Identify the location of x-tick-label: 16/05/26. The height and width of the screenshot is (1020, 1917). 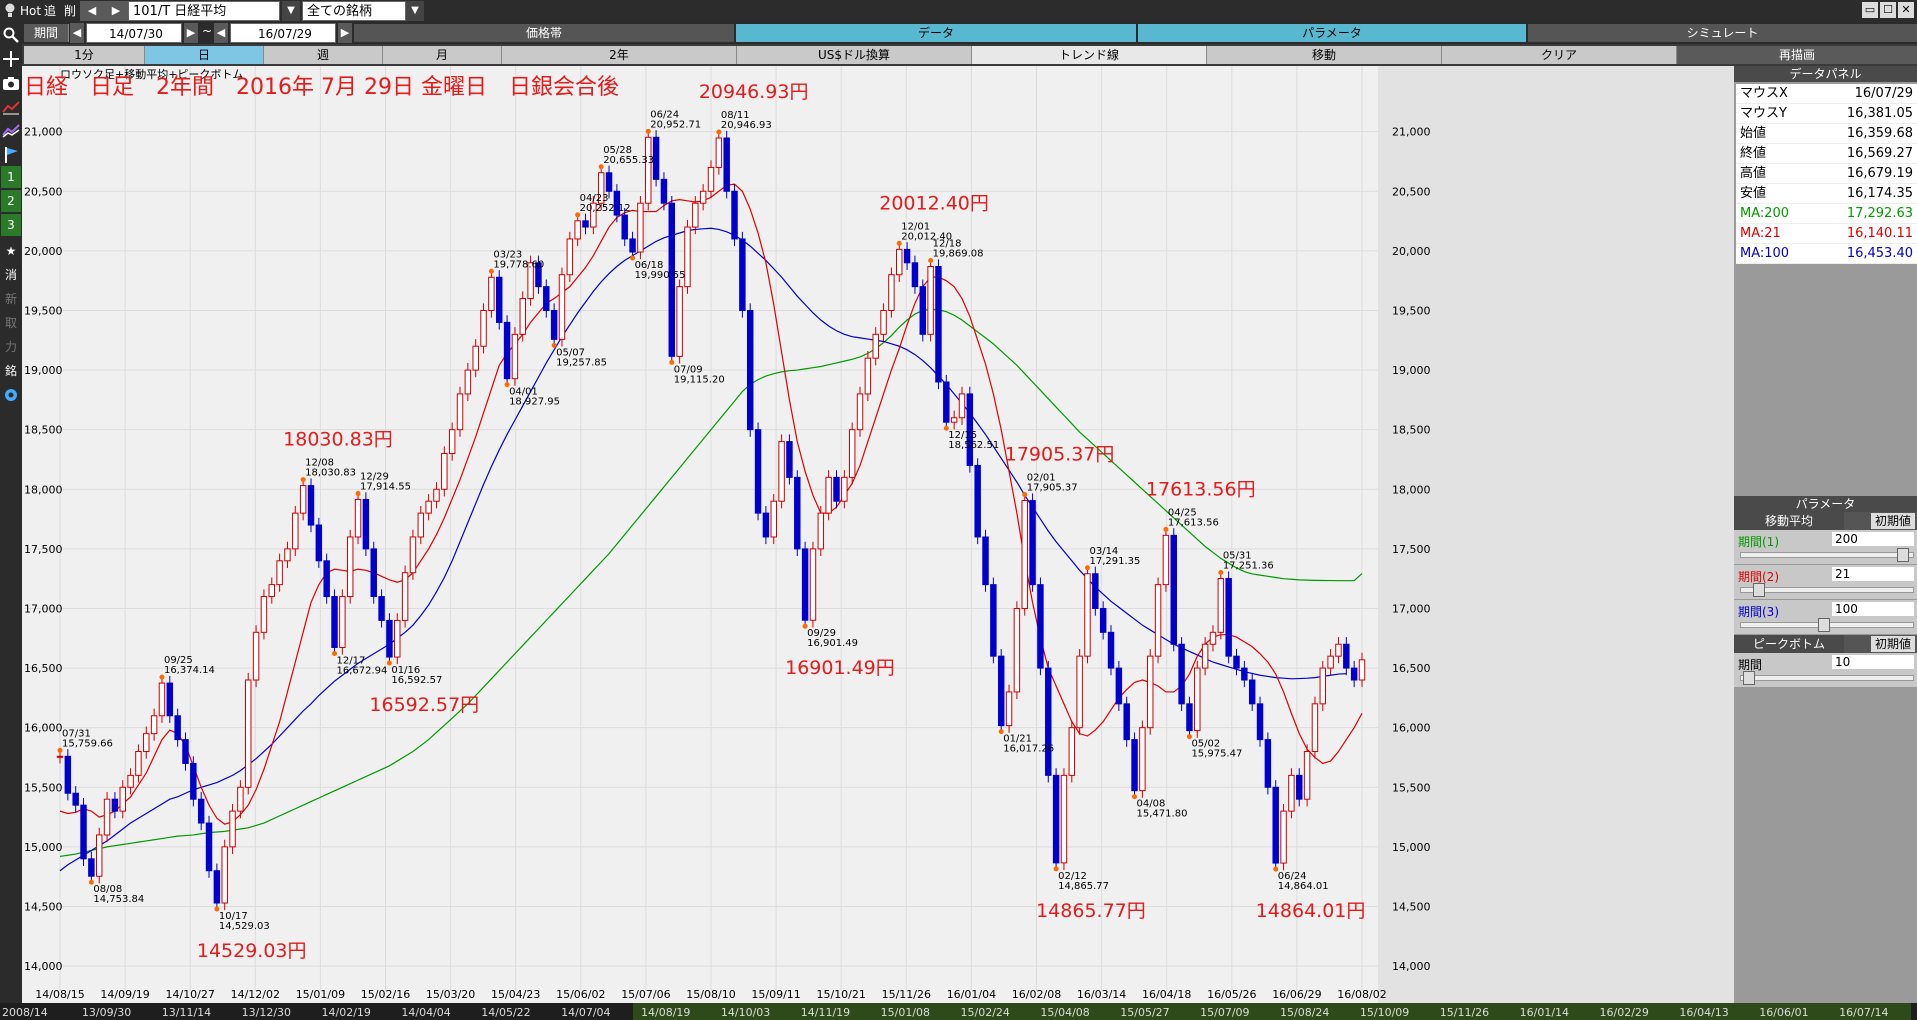
(1231, 994).